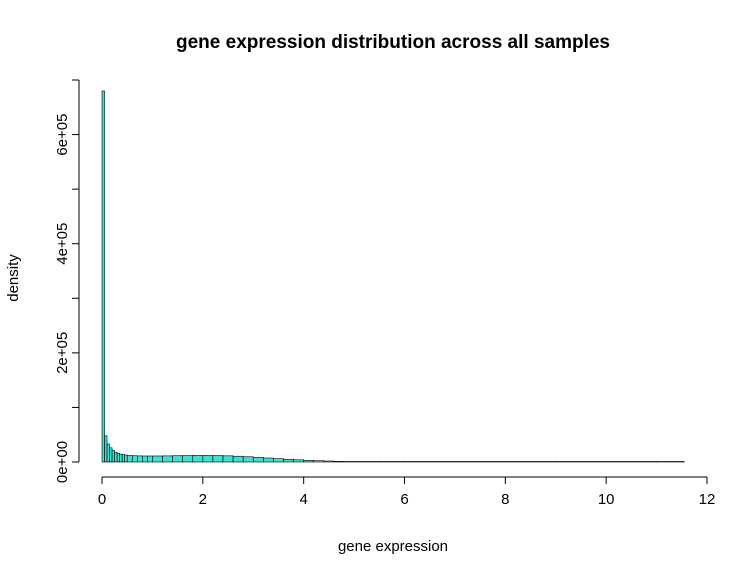 The height and width of the screenshot is (575, 749). I want to click on x-tick-label: 4, so click(303, 499).